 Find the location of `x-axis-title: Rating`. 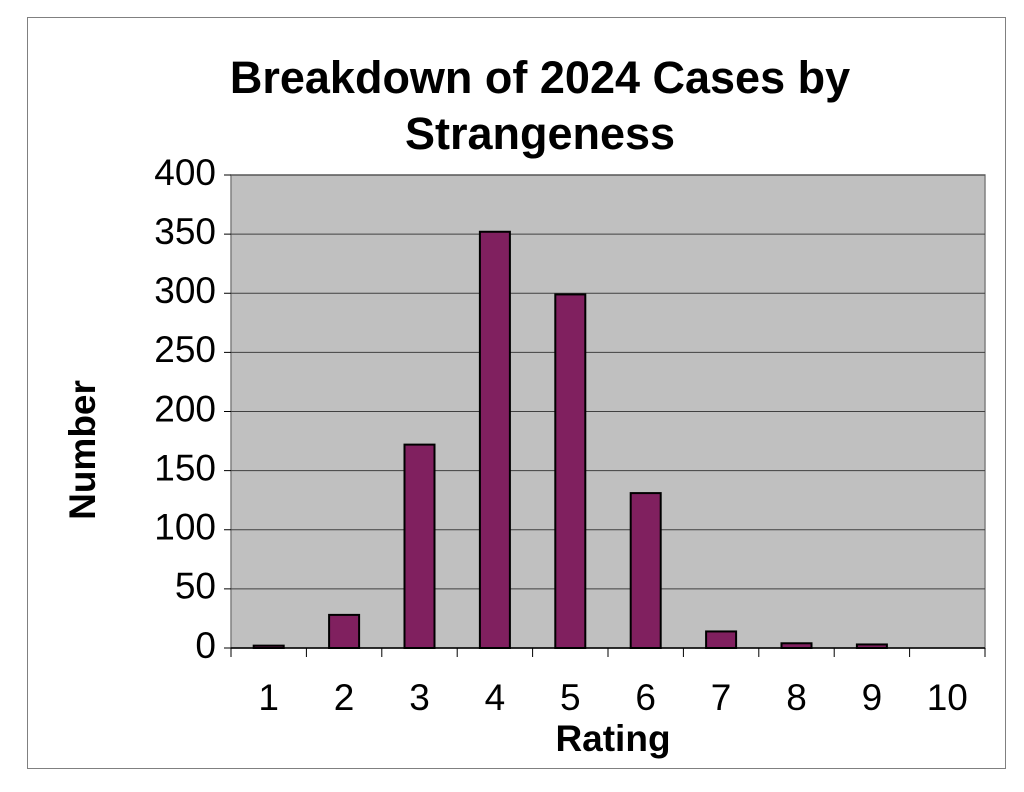

x-axis-title: Rating is located at coordinates (612, 738).